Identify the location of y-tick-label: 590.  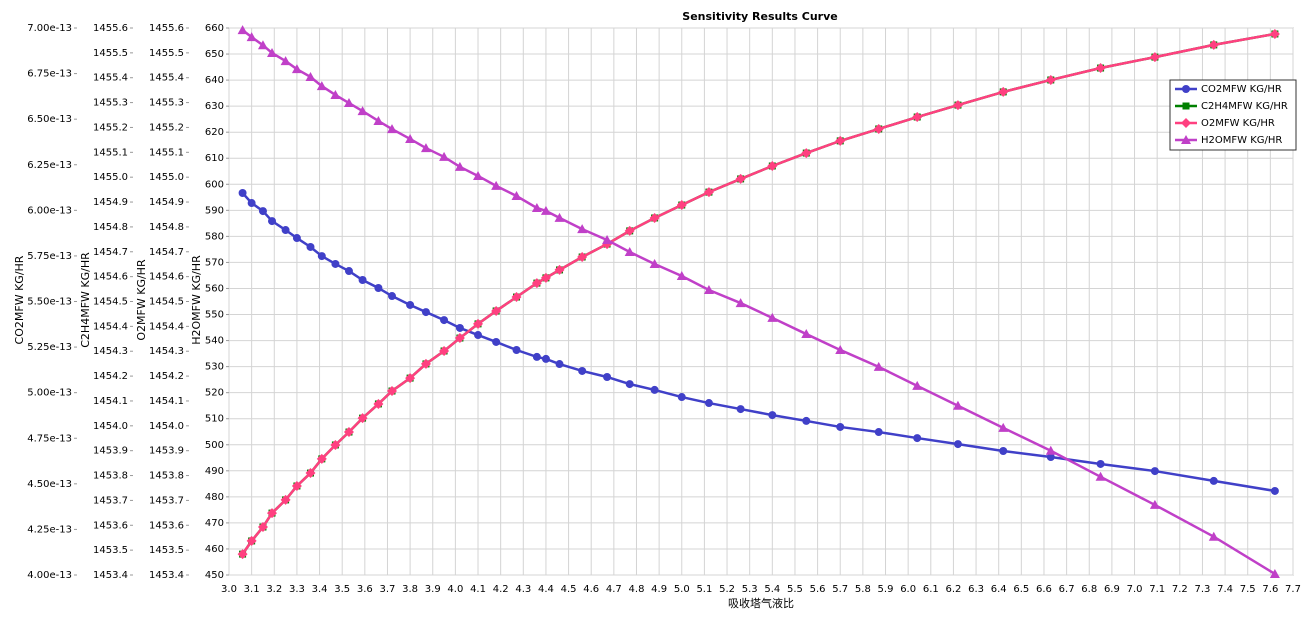
(214, 210).